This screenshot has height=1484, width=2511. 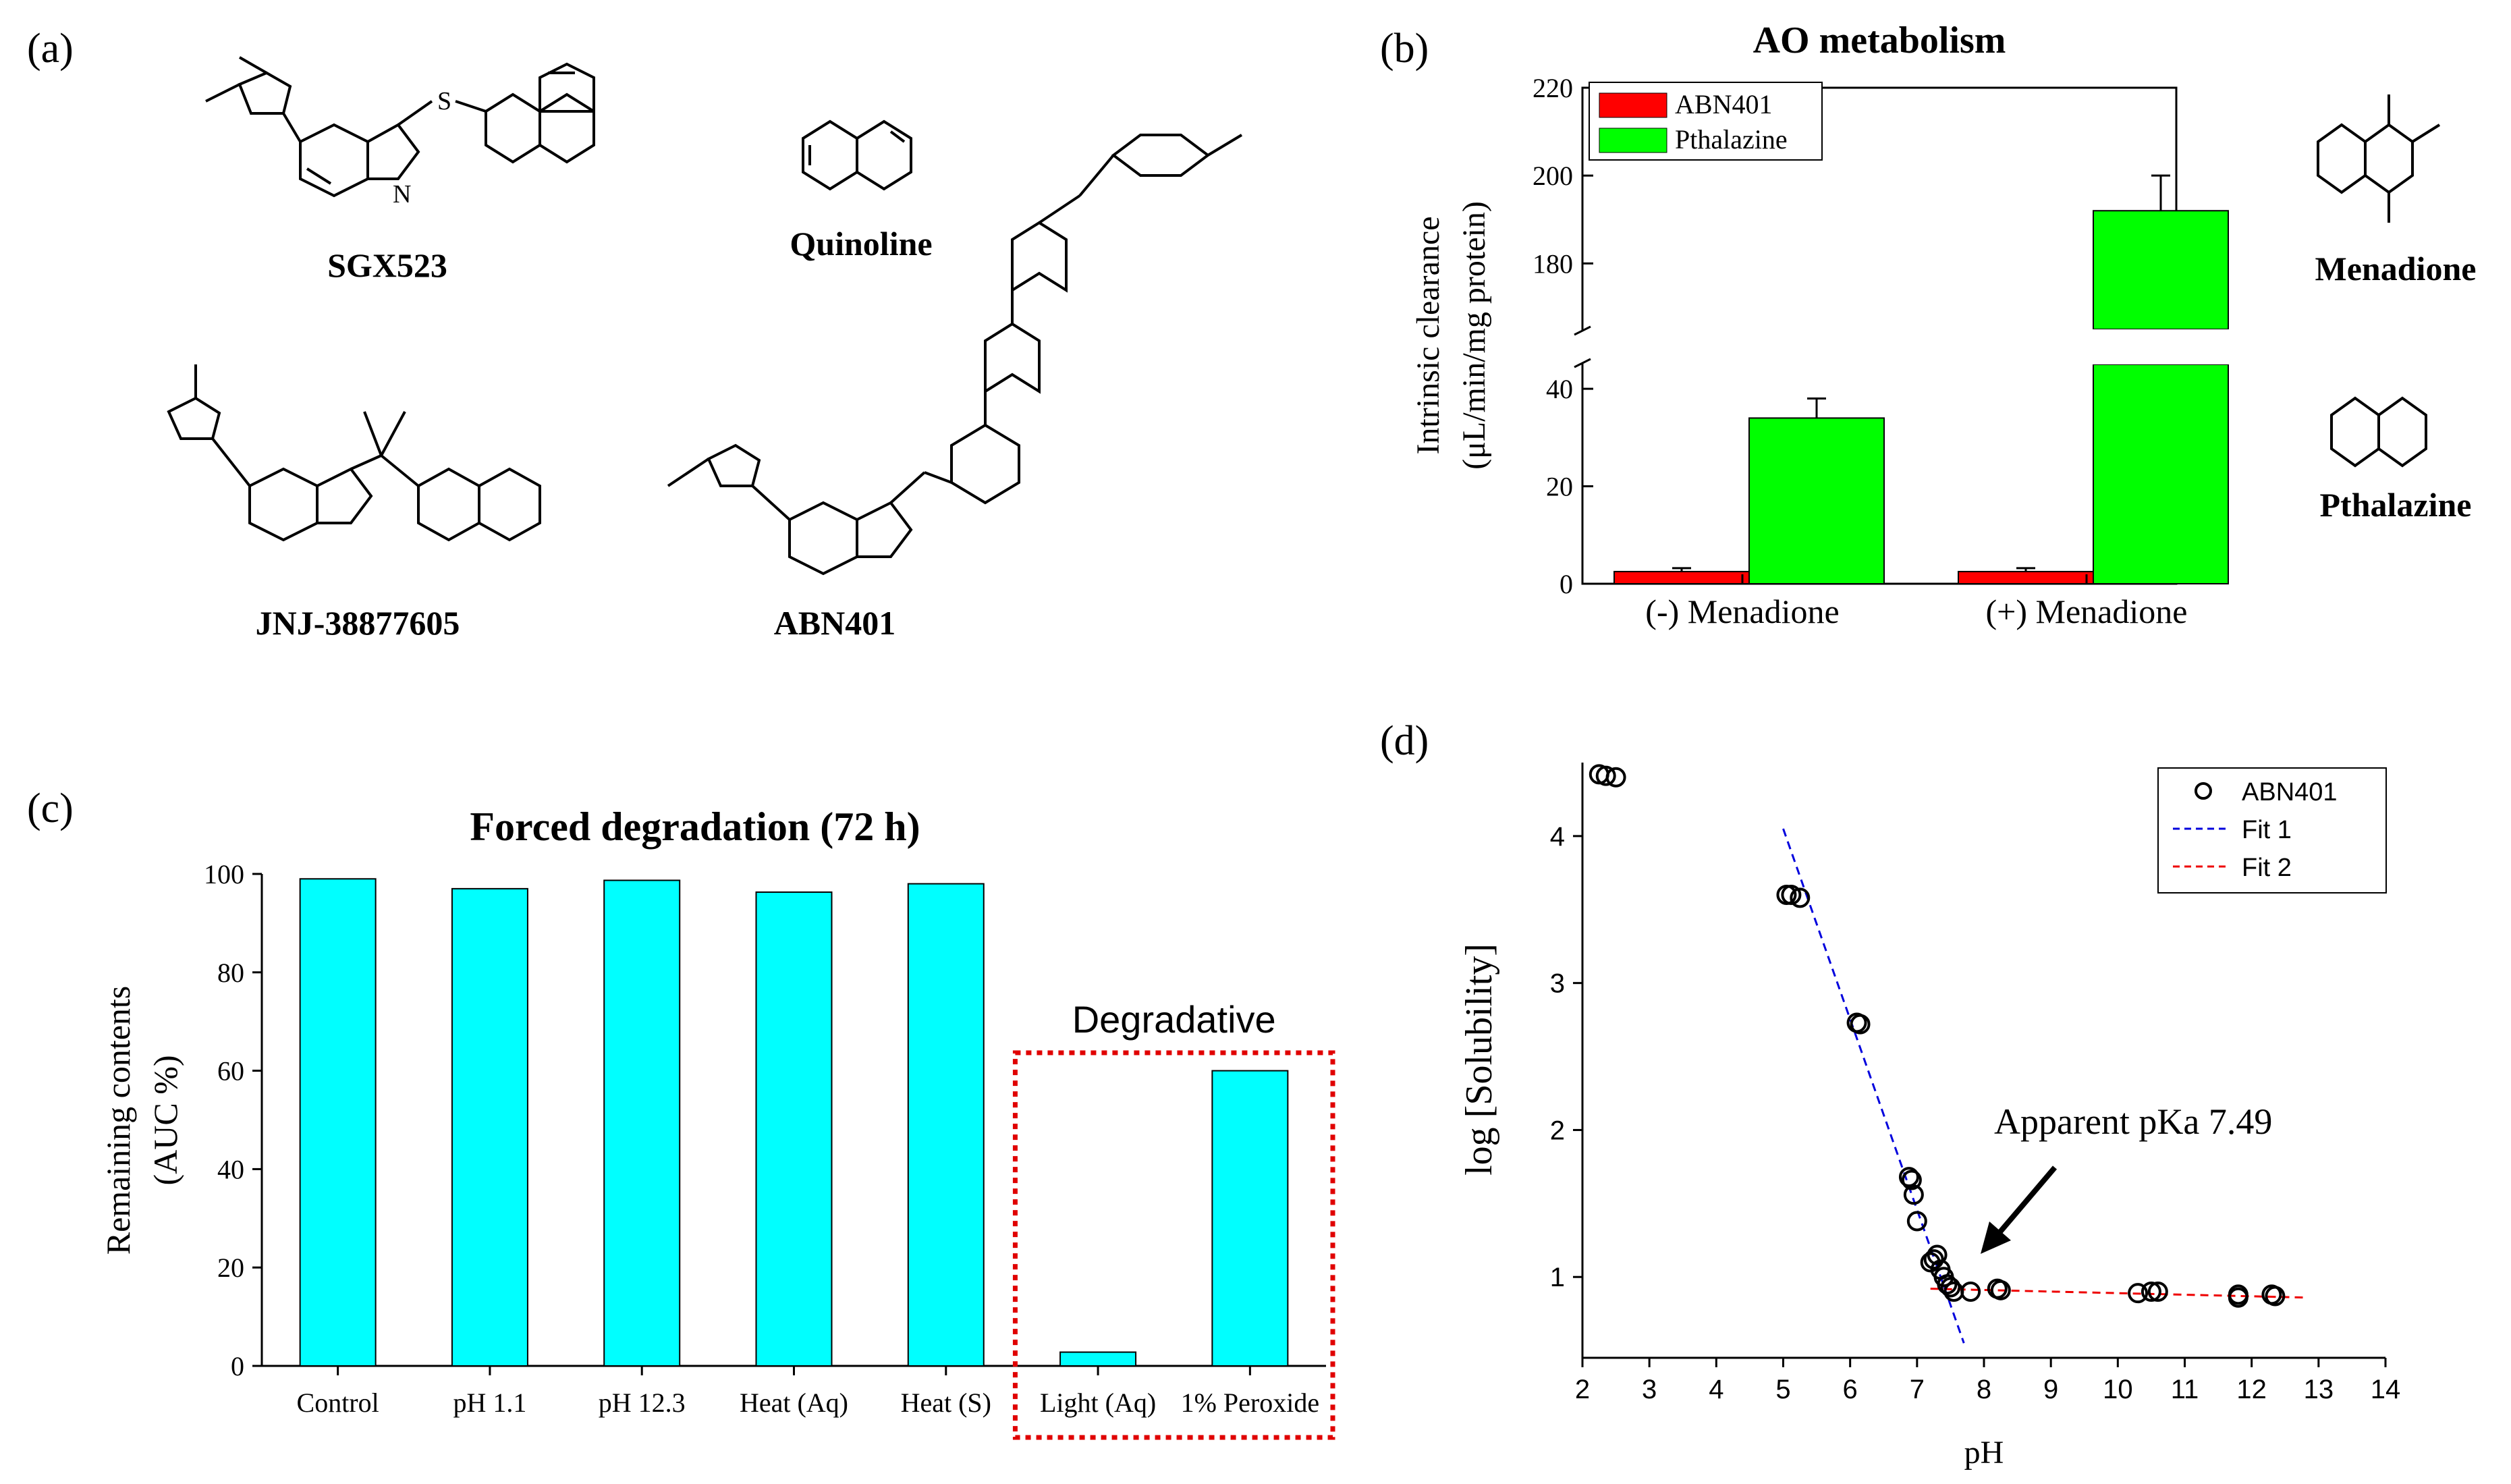 I want to click on chart-d-xtick-label: 4, so click(x=1716, y=1389).